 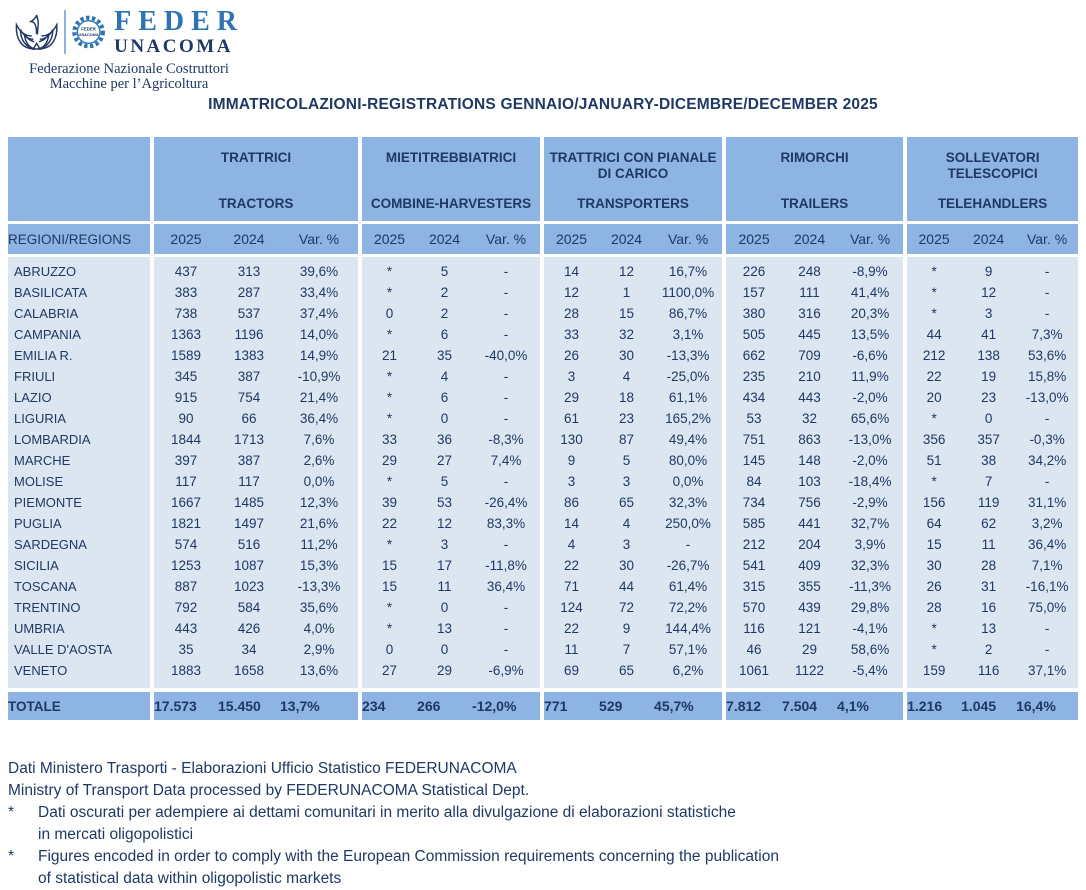 What do you see at coordinates (65, 32) in the screenshot?
I see `logo-divider` at bounding box center [65, 32].